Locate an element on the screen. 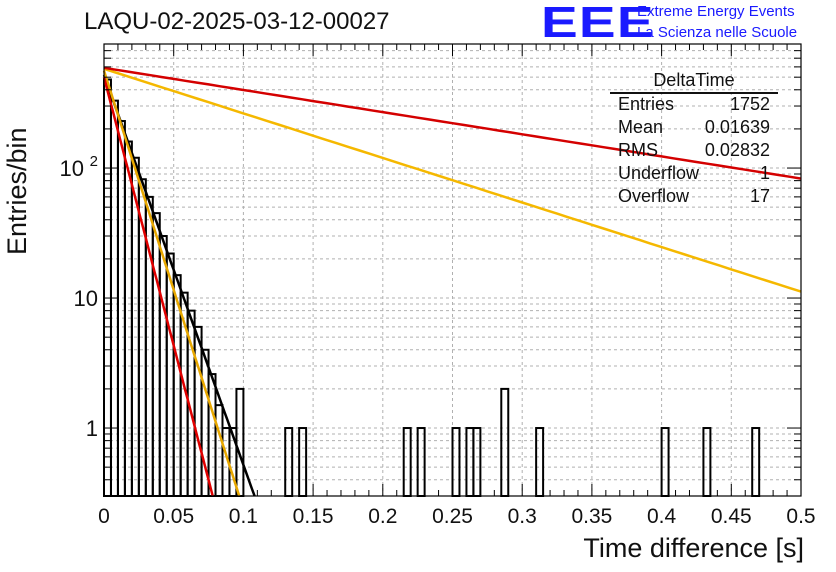 The height and width of the screenshot is (572, 836). stats-row: RMS 0.02832 is located at coordinates (694, 151).